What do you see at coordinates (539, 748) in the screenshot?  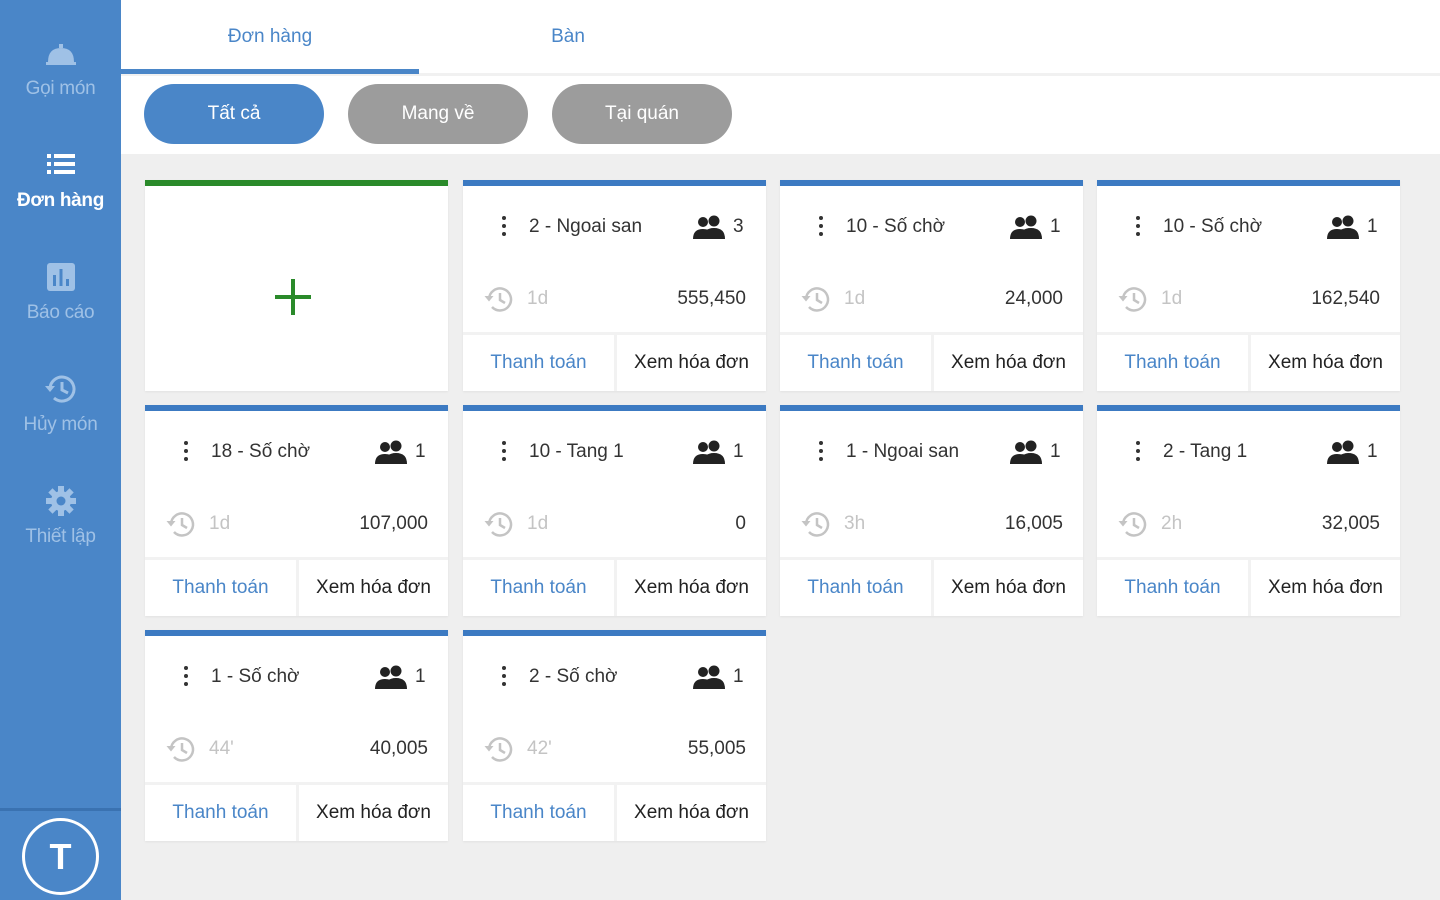 I see `elapsed-time: 42'` at bounding box center [539, 748].